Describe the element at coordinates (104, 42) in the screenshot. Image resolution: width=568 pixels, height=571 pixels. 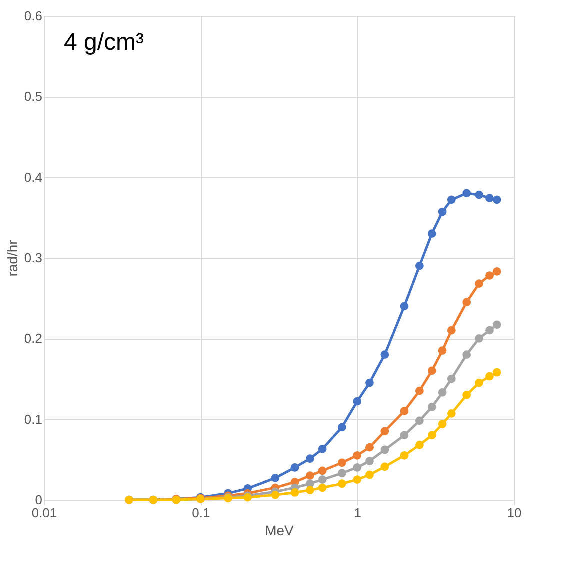
I see `annotation: 4 g/cm³` at that location.